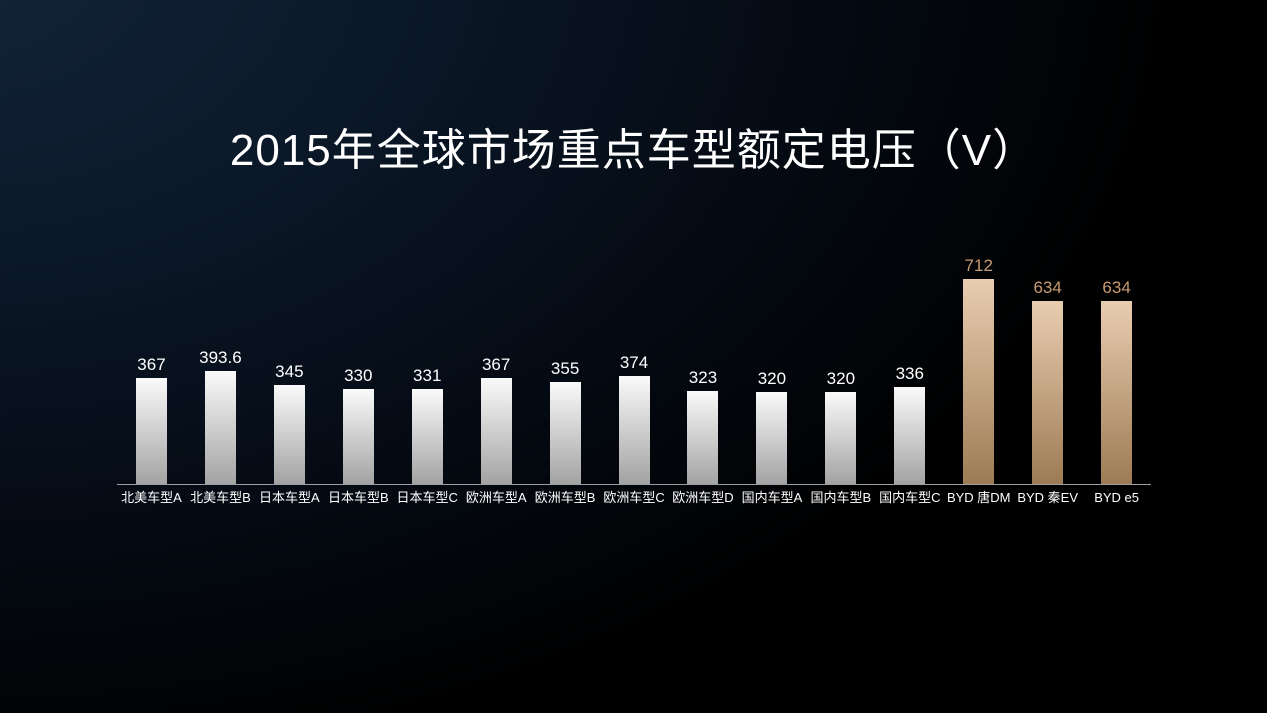 This screenshot has height=713, width=1267. I want to click on category-label: 北美车型A, so click(151, 497).